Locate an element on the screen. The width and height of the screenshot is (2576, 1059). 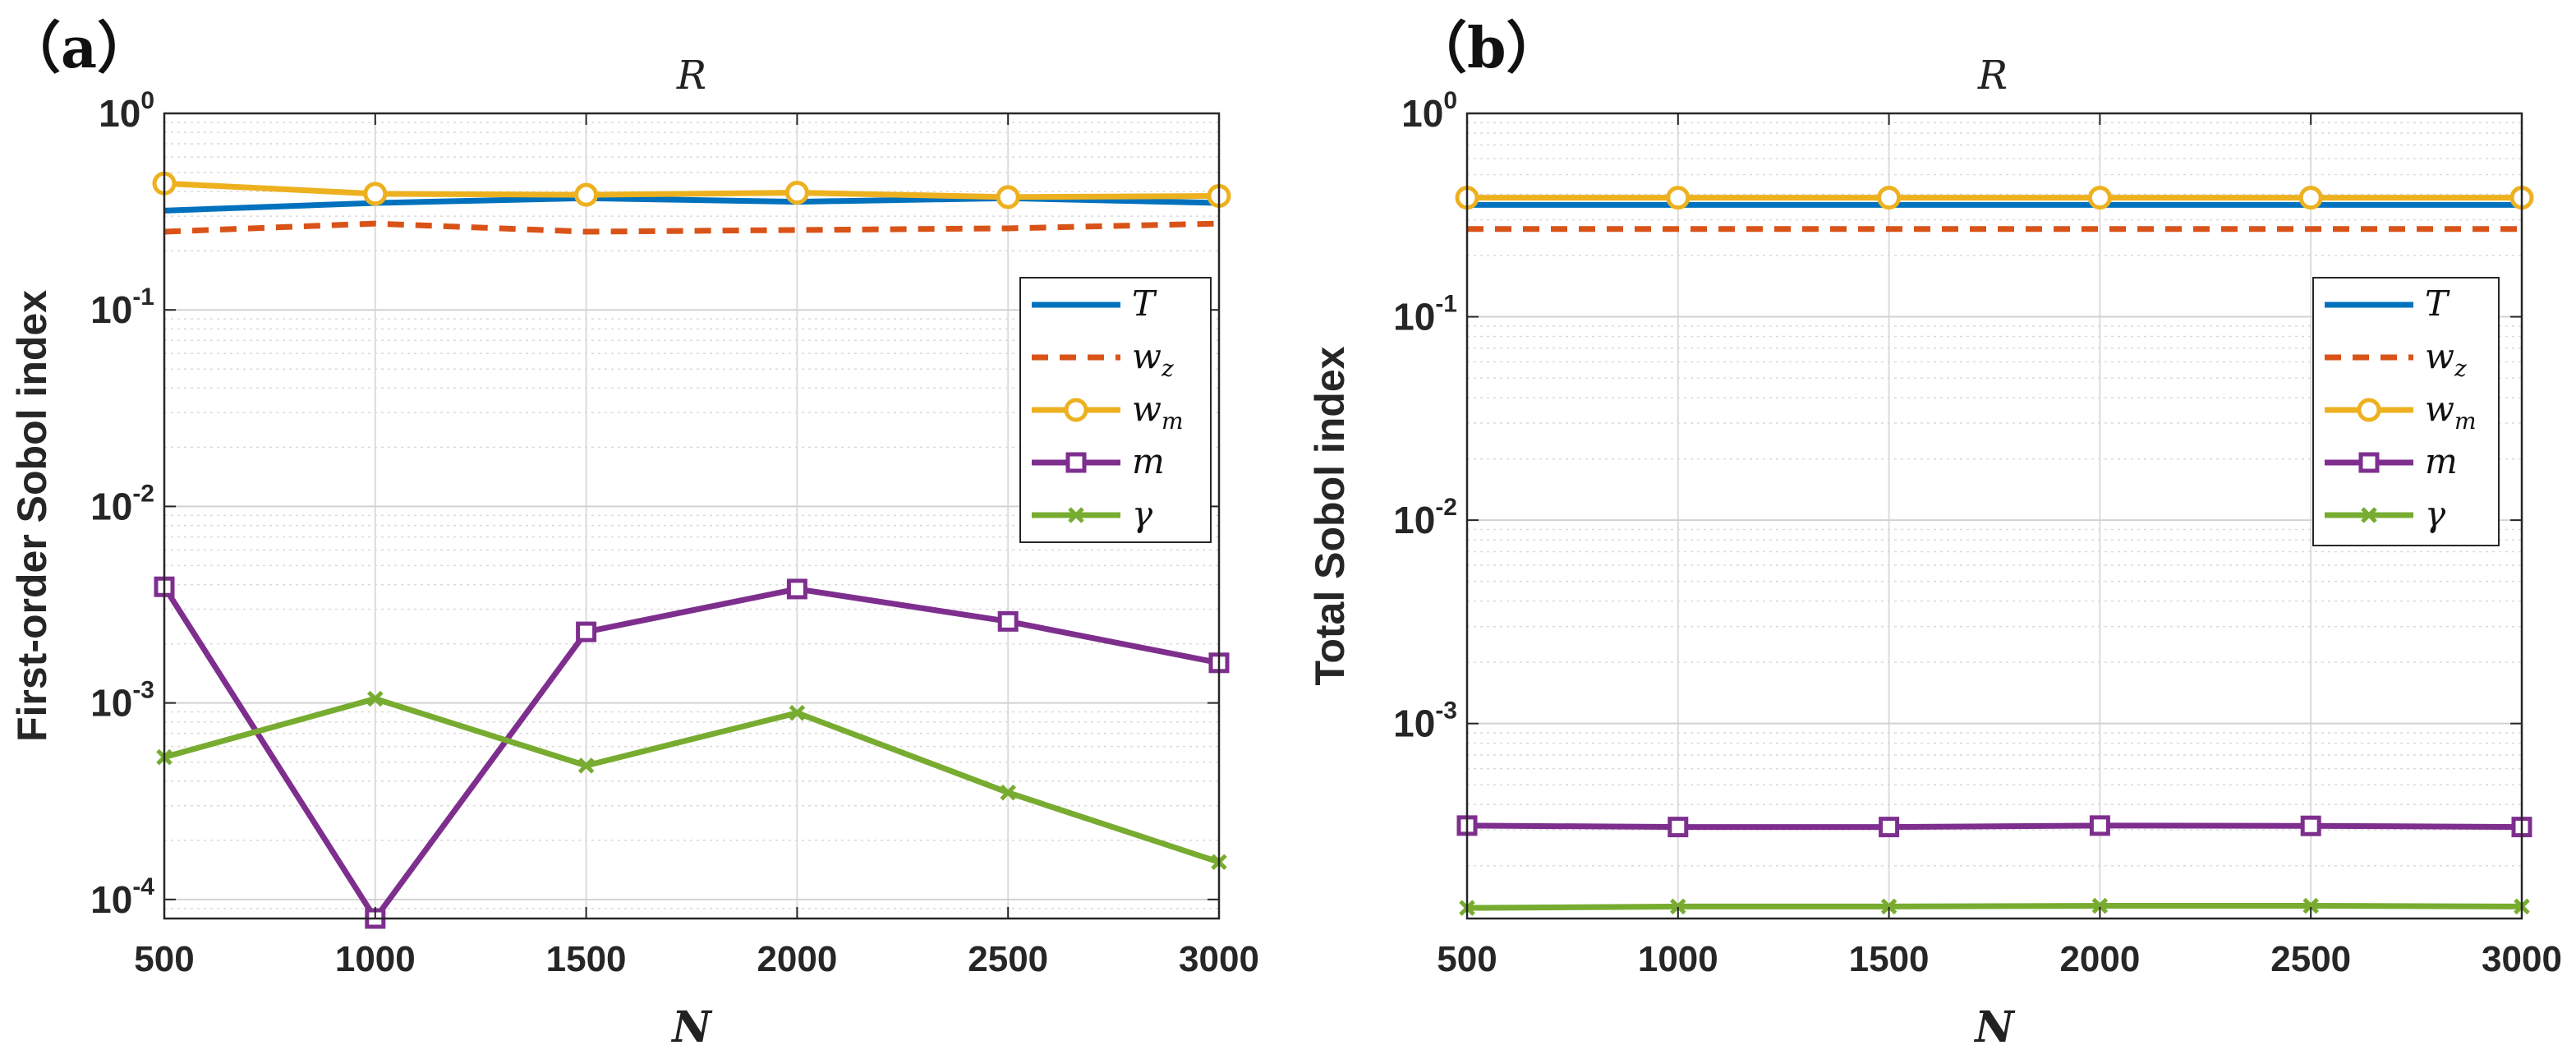
legend-marker-w_m is located at coordinates (1076, 410).